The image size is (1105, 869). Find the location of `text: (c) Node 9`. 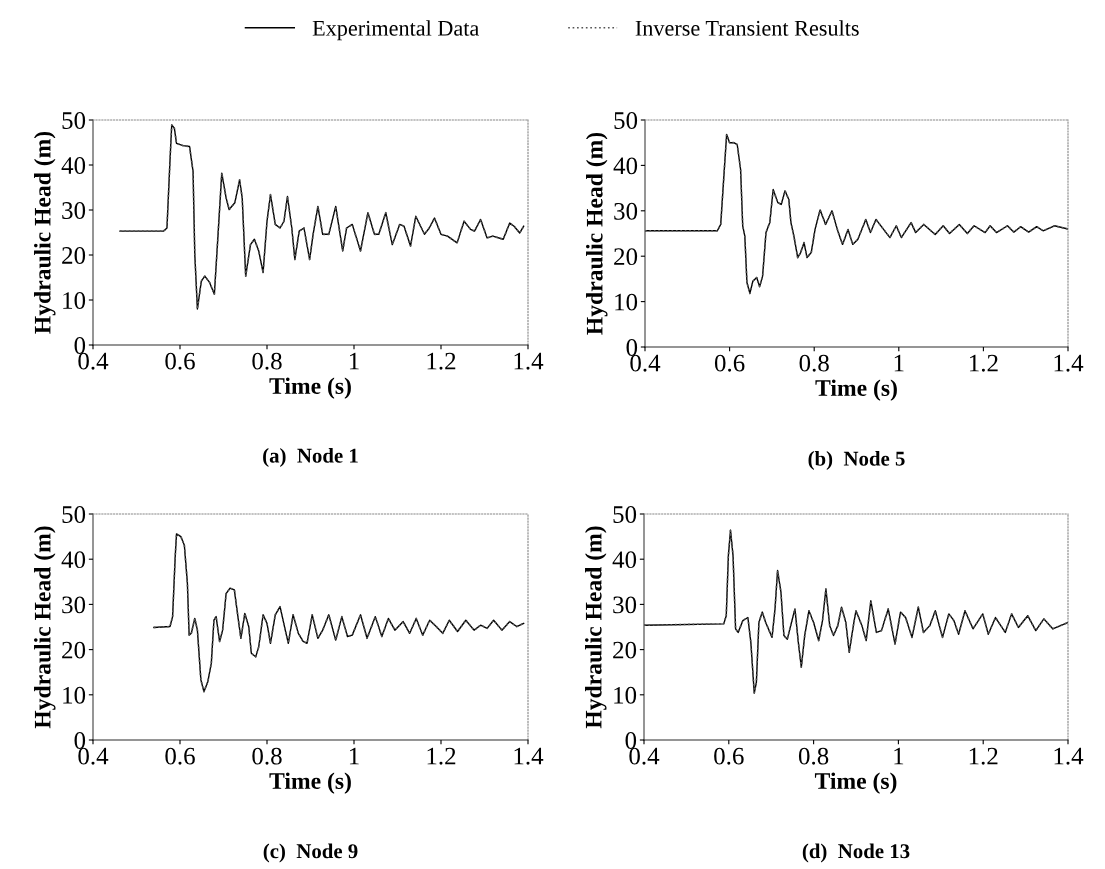

text: (c) Node 9 is located at coordinates (310, 853).